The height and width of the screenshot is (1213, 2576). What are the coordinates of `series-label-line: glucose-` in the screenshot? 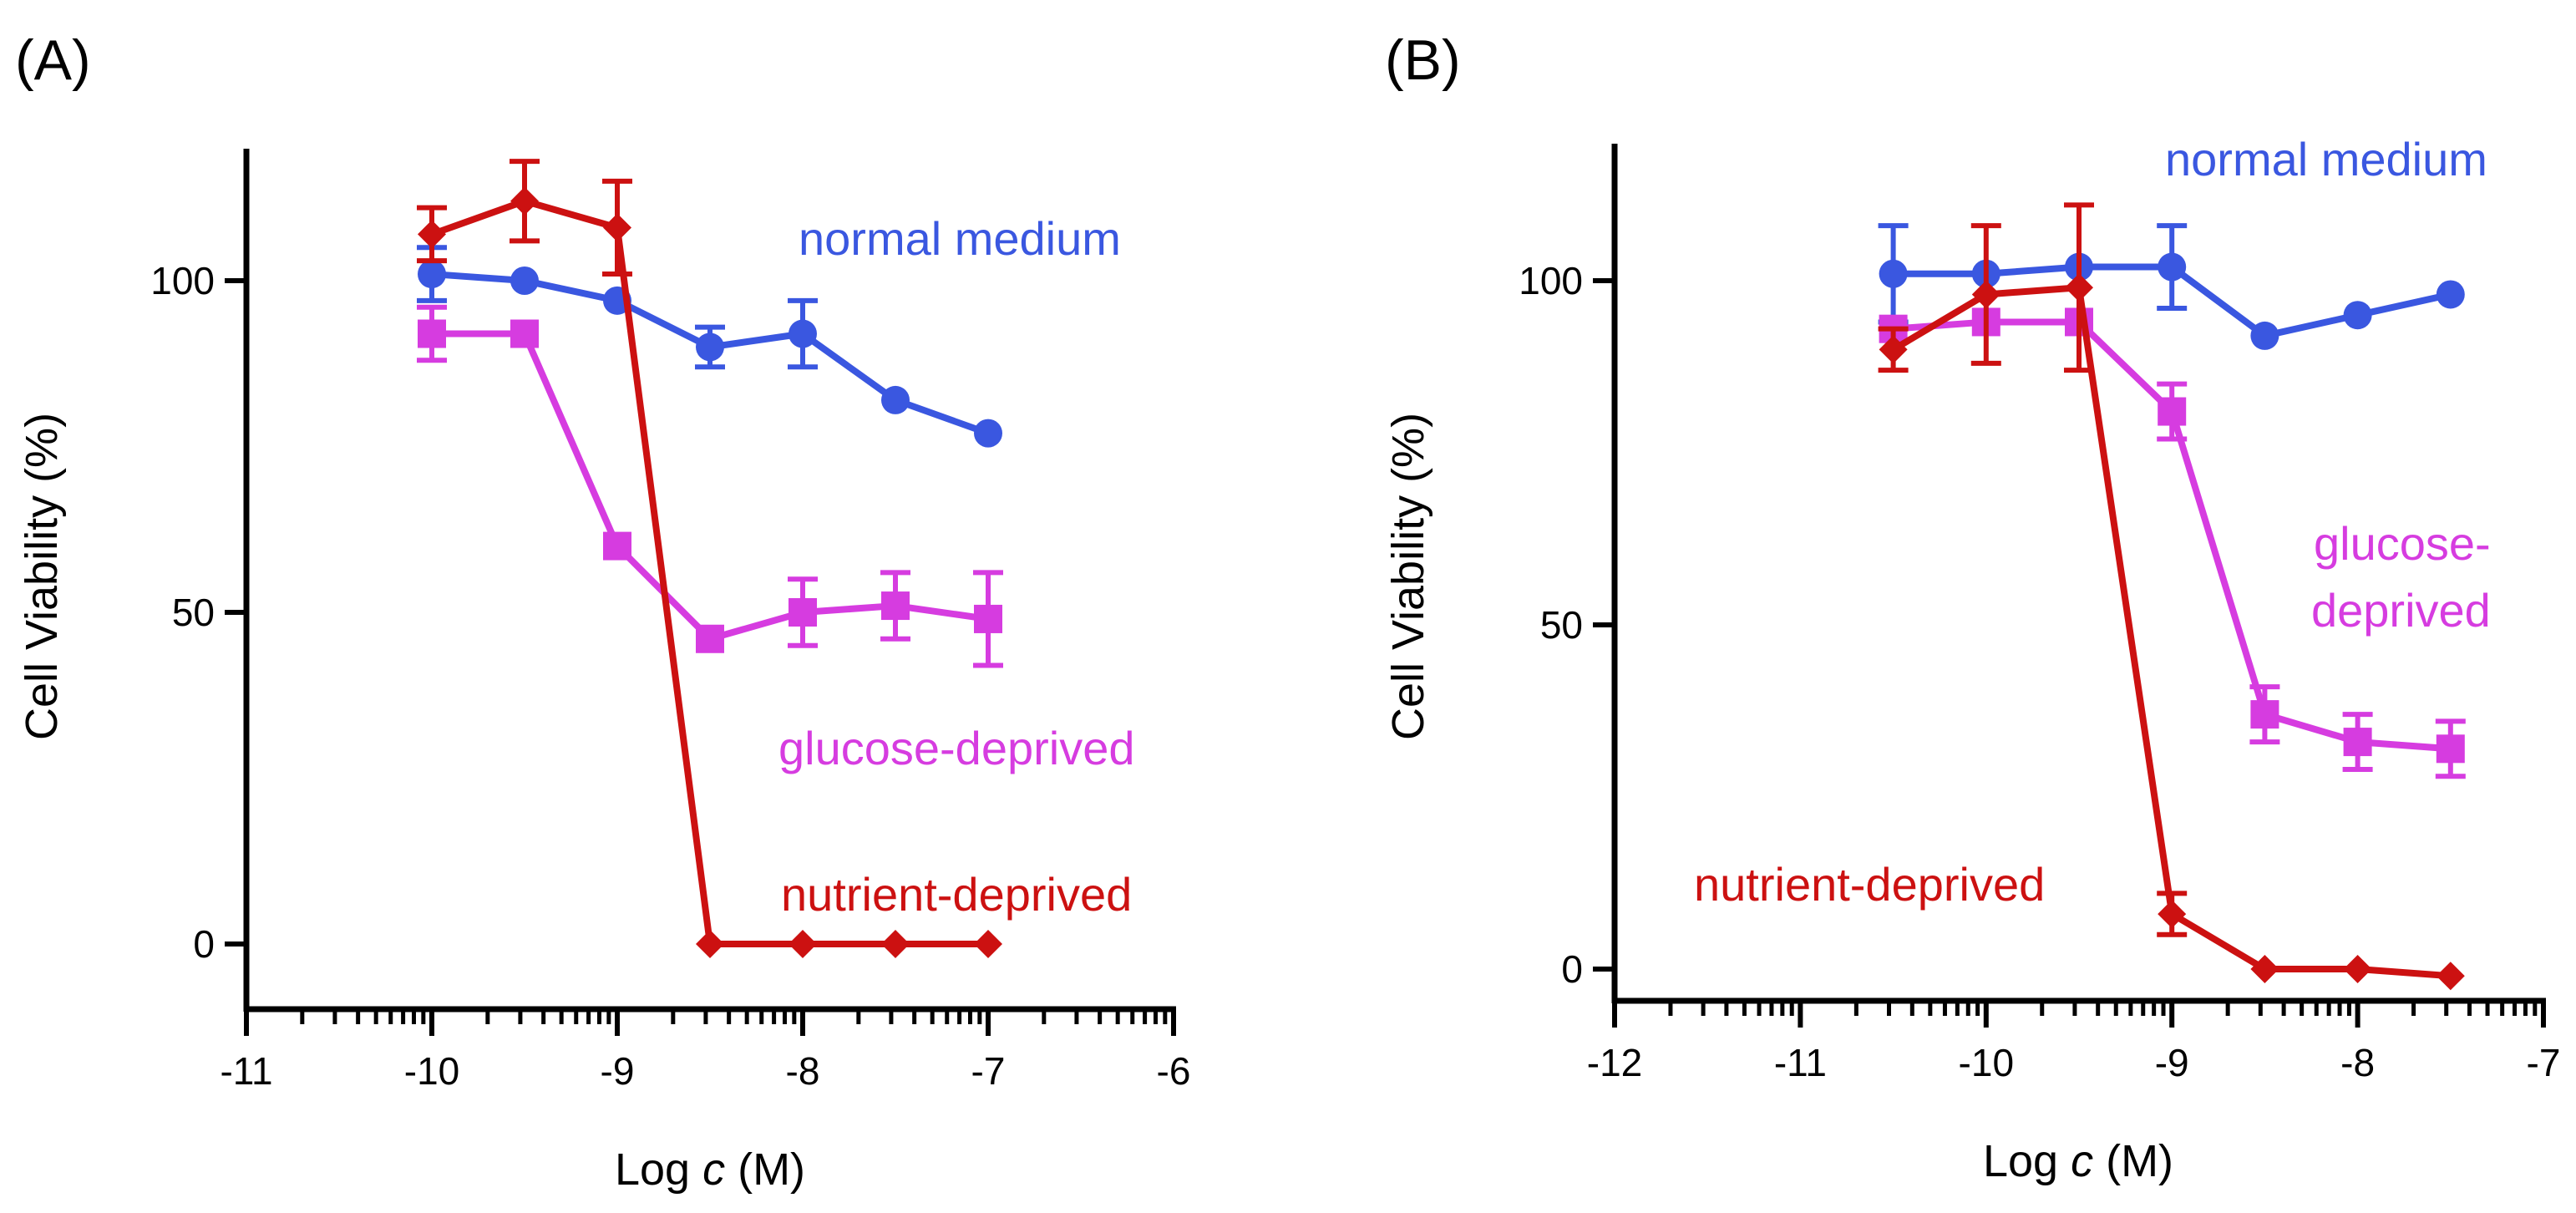 It's located at (2402, 543).